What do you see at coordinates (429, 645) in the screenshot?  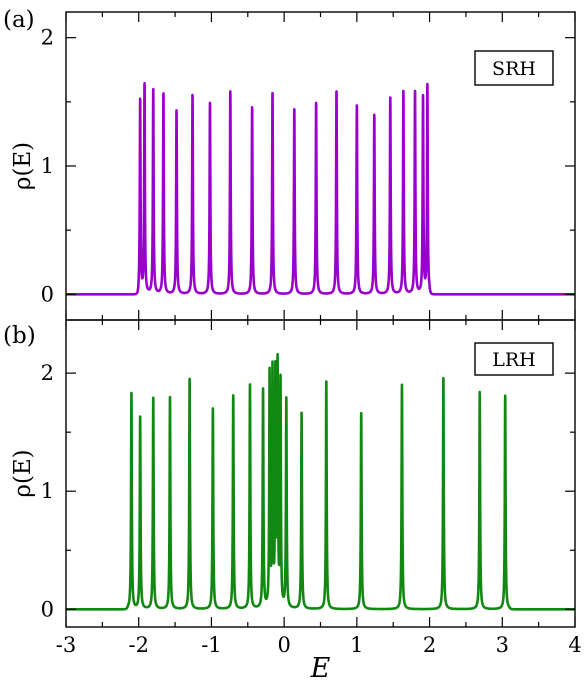 I see `x-tick-label: 2` at bounding box center [429, 645].